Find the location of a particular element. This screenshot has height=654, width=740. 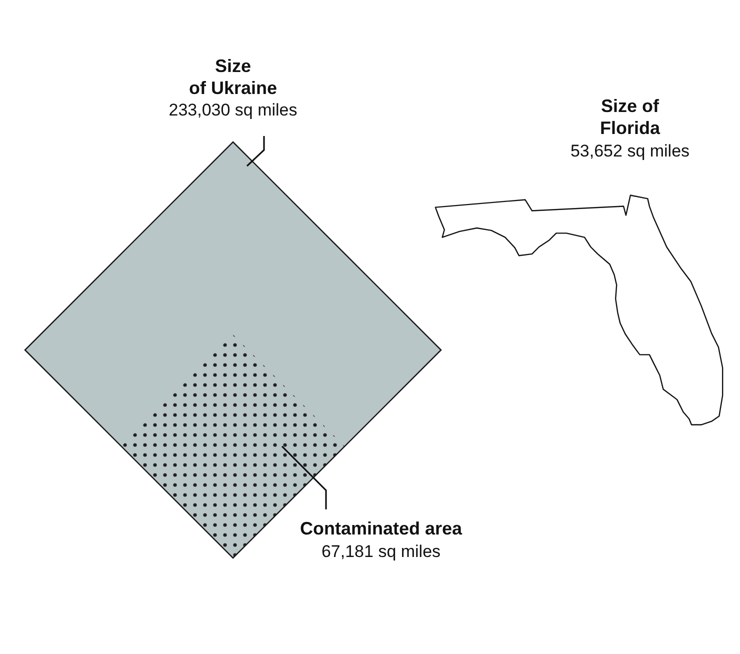

data-label: 67,181 sq miles is located at coordinates (381, 551).